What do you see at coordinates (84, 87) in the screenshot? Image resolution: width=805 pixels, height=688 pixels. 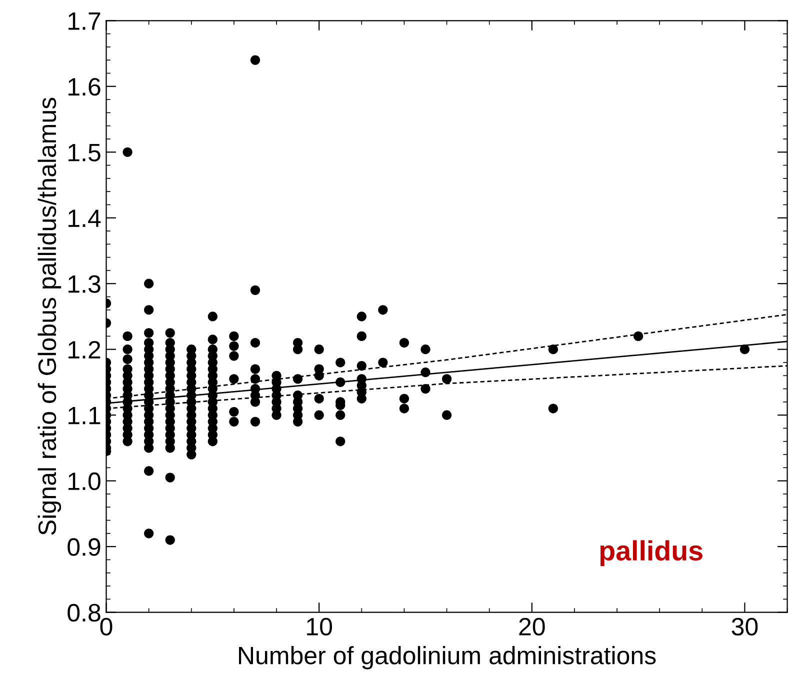 I see `y-tick-label: 1.6` at bounding box center [84, 87].